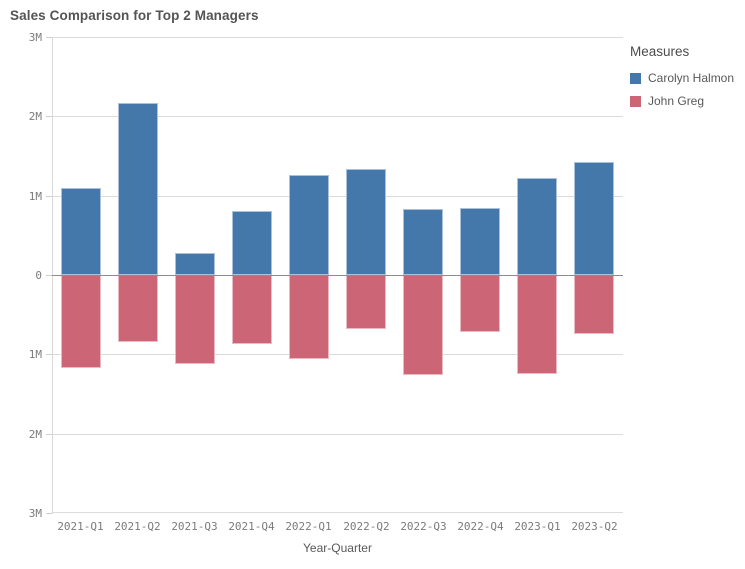 The image size is (745, 569). I want to click on bar-john-greg-2021-Q2, so click(138, 308).